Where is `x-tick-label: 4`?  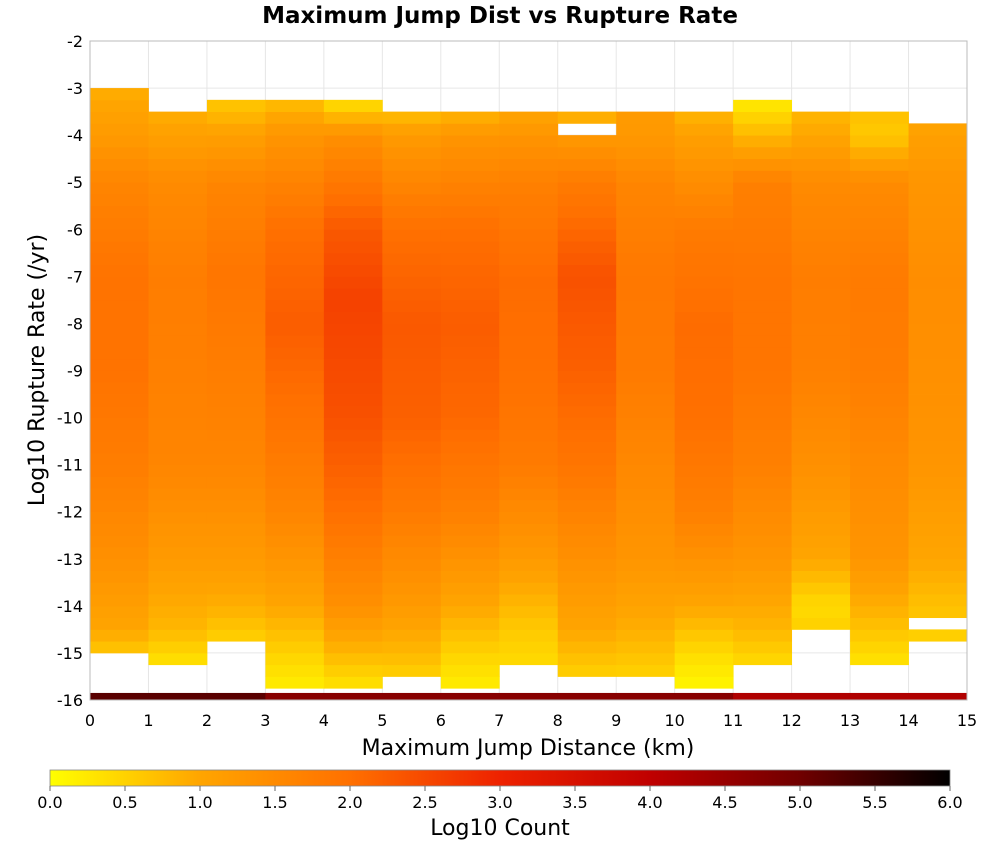
x-tick-label: 4 is located at coordinates (324, 720).